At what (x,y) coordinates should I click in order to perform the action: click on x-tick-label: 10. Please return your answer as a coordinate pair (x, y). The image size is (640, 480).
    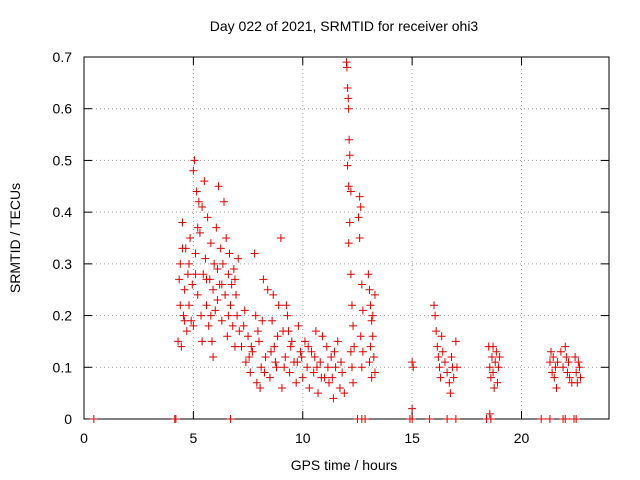
    Looking at the image, I should click on (303, 438).